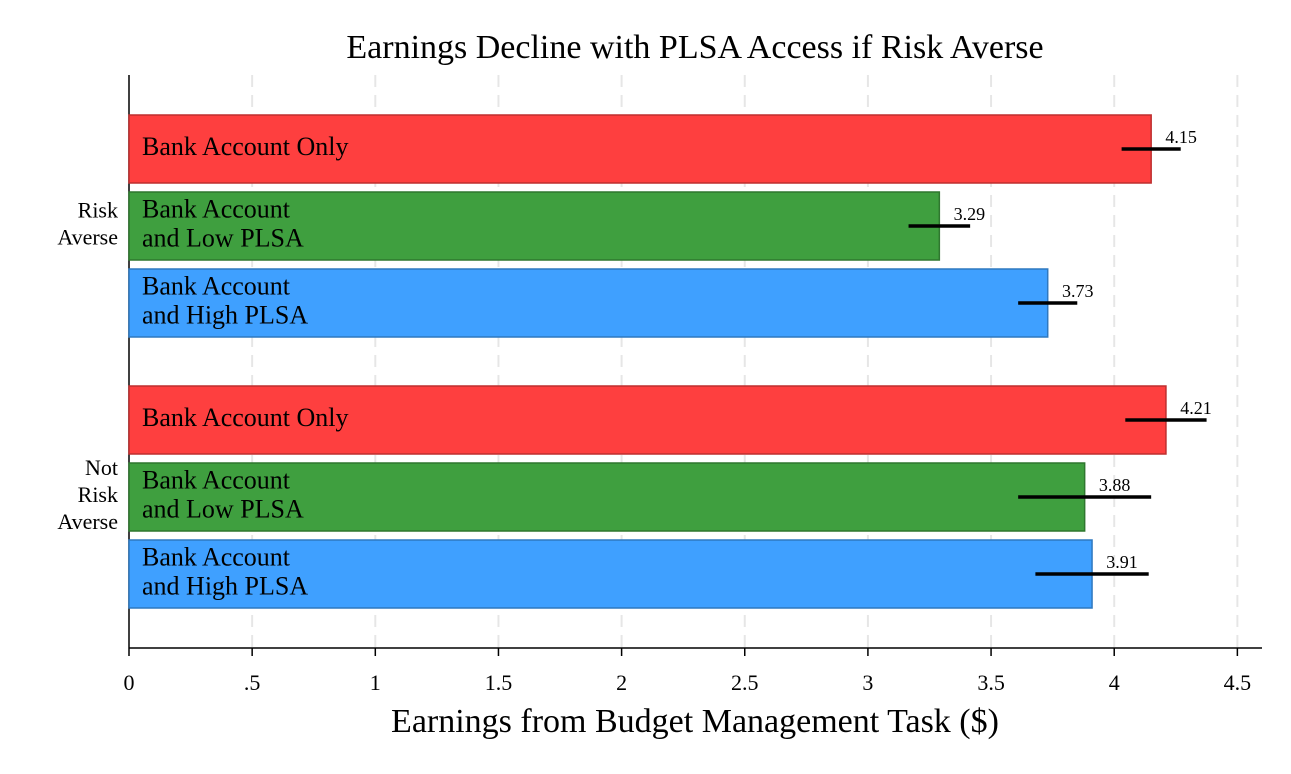  Describe the element at coordinates (499, 682) in the screenshot. I see `x-tick-label: 1.5` at that location.